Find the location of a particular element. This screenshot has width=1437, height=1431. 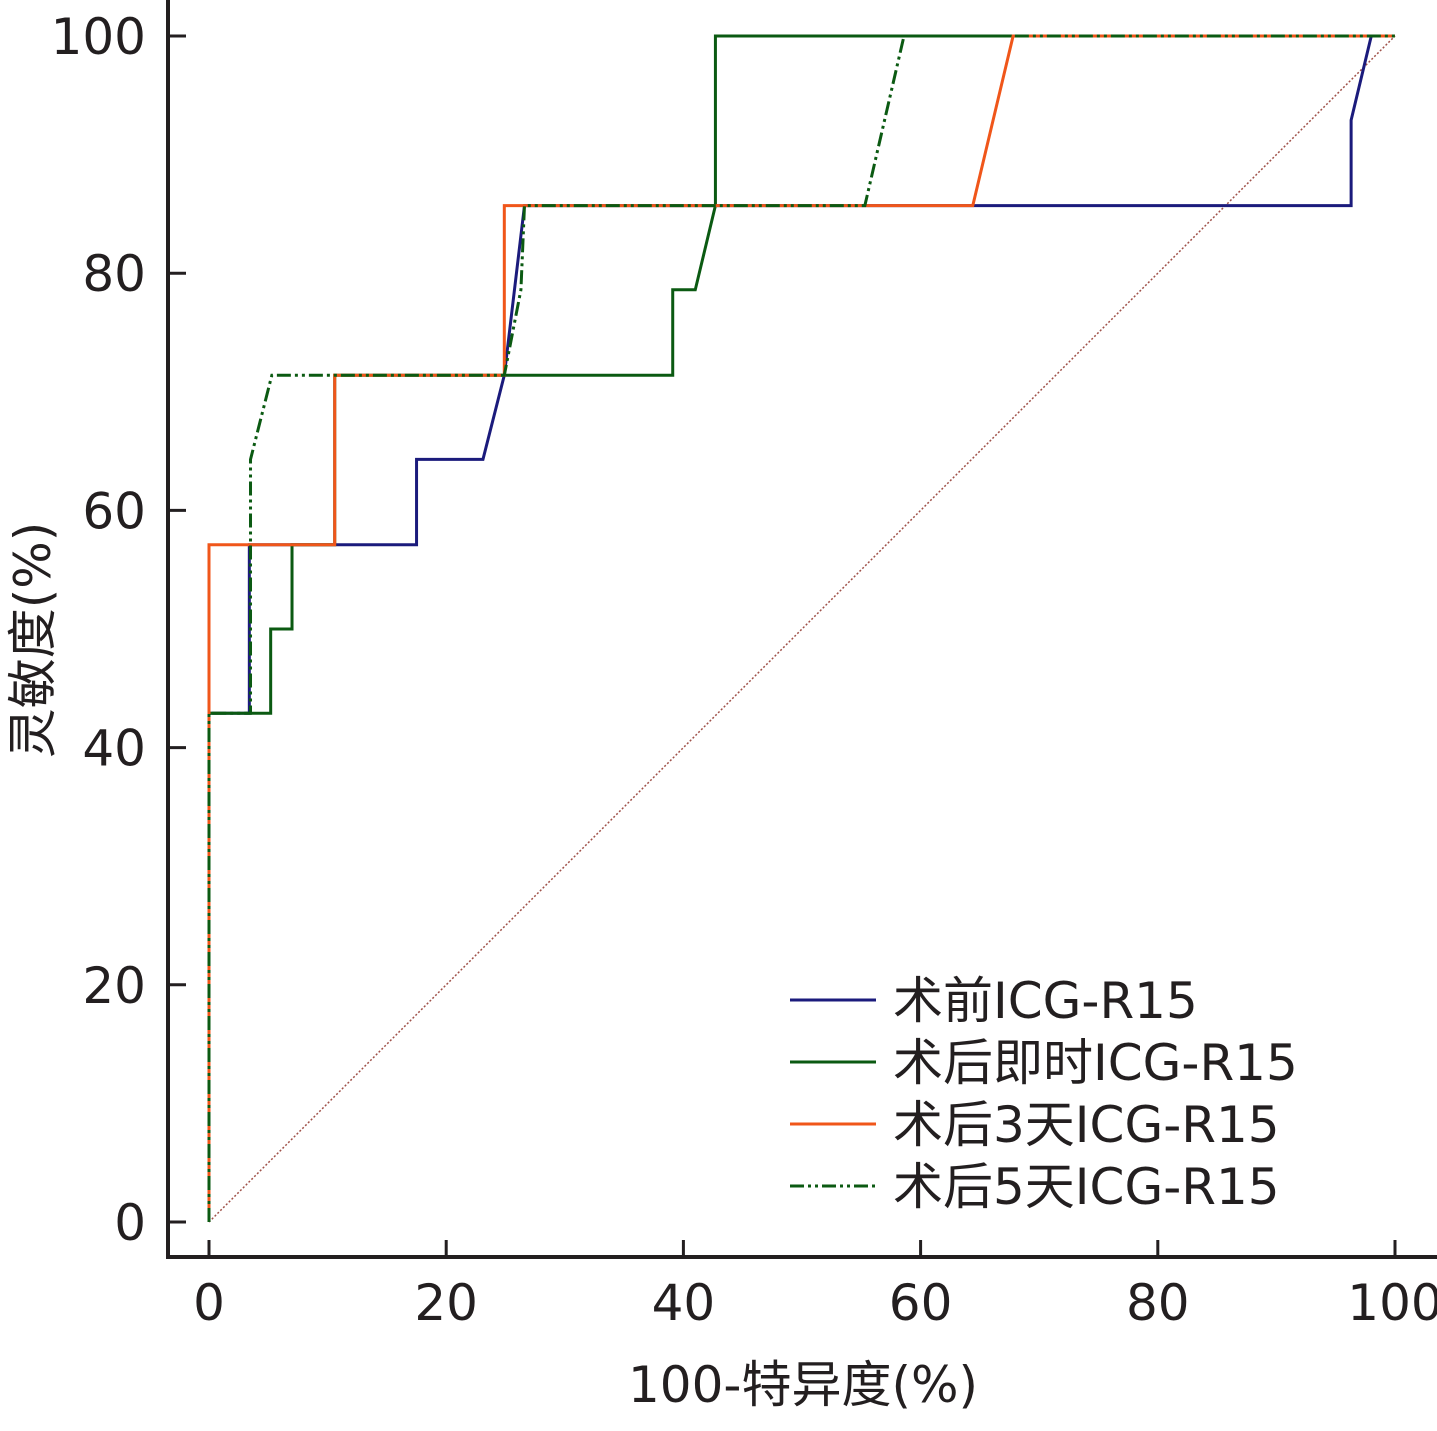

legend-label: 术后5天ICG-R15 is located at coordinates (1086, 1187).